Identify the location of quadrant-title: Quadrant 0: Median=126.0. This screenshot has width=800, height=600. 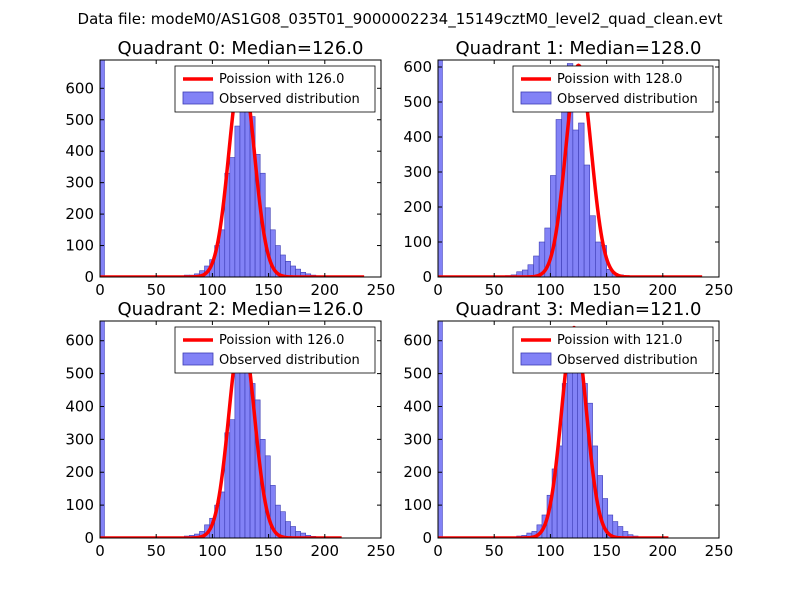
(241, 48).